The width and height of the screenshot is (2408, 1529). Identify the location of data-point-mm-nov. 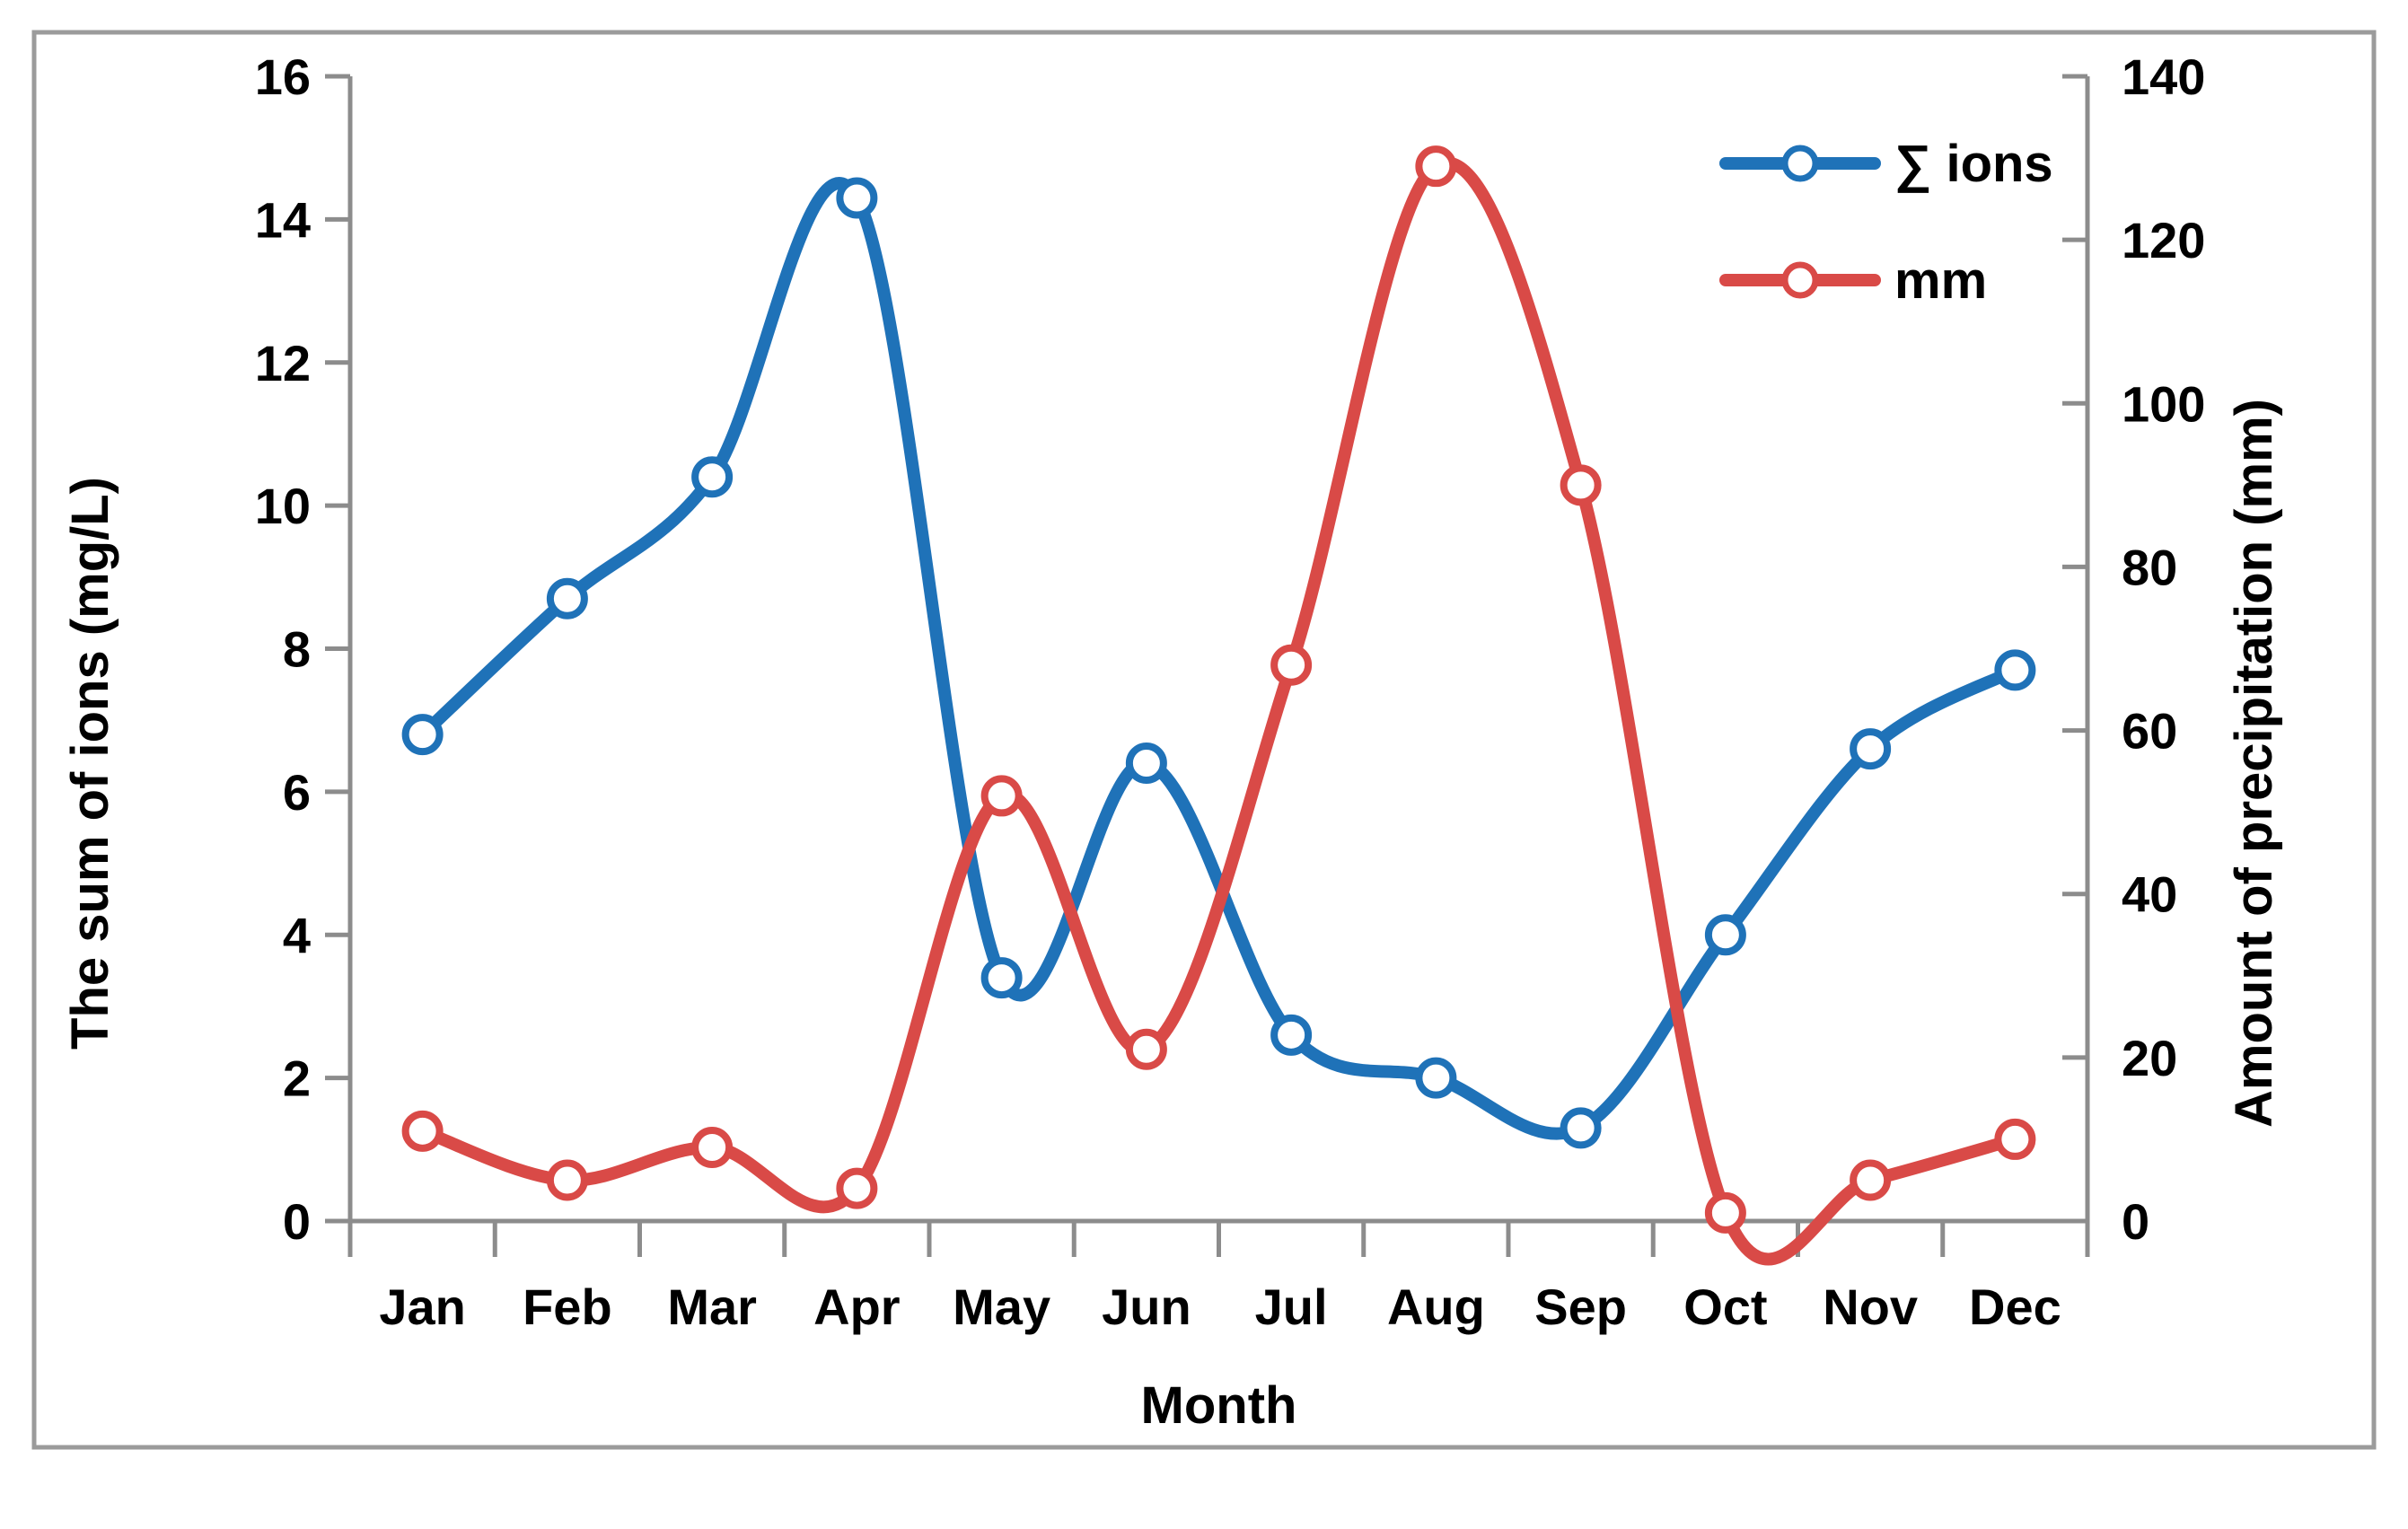
(1871, 1180).